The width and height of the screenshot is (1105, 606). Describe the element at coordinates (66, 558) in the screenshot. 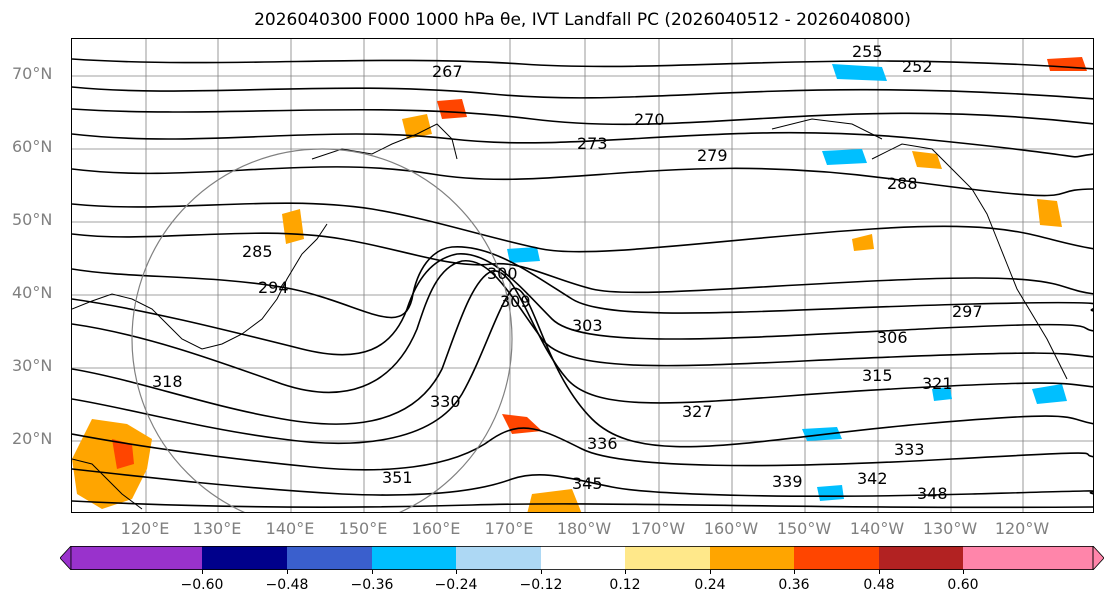

I see `colorbar-extend-low` at that location.